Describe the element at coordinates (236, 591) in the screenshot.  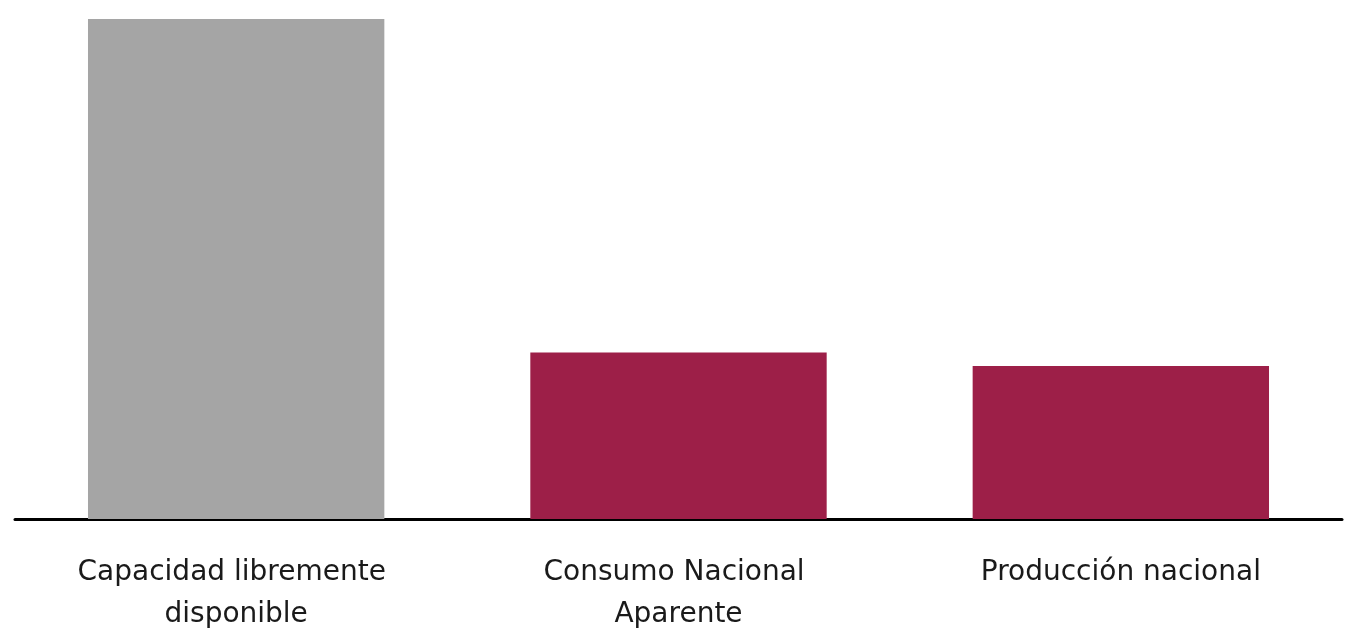
I see `x-tick-label: Capacidad libremente disponible` at that location.